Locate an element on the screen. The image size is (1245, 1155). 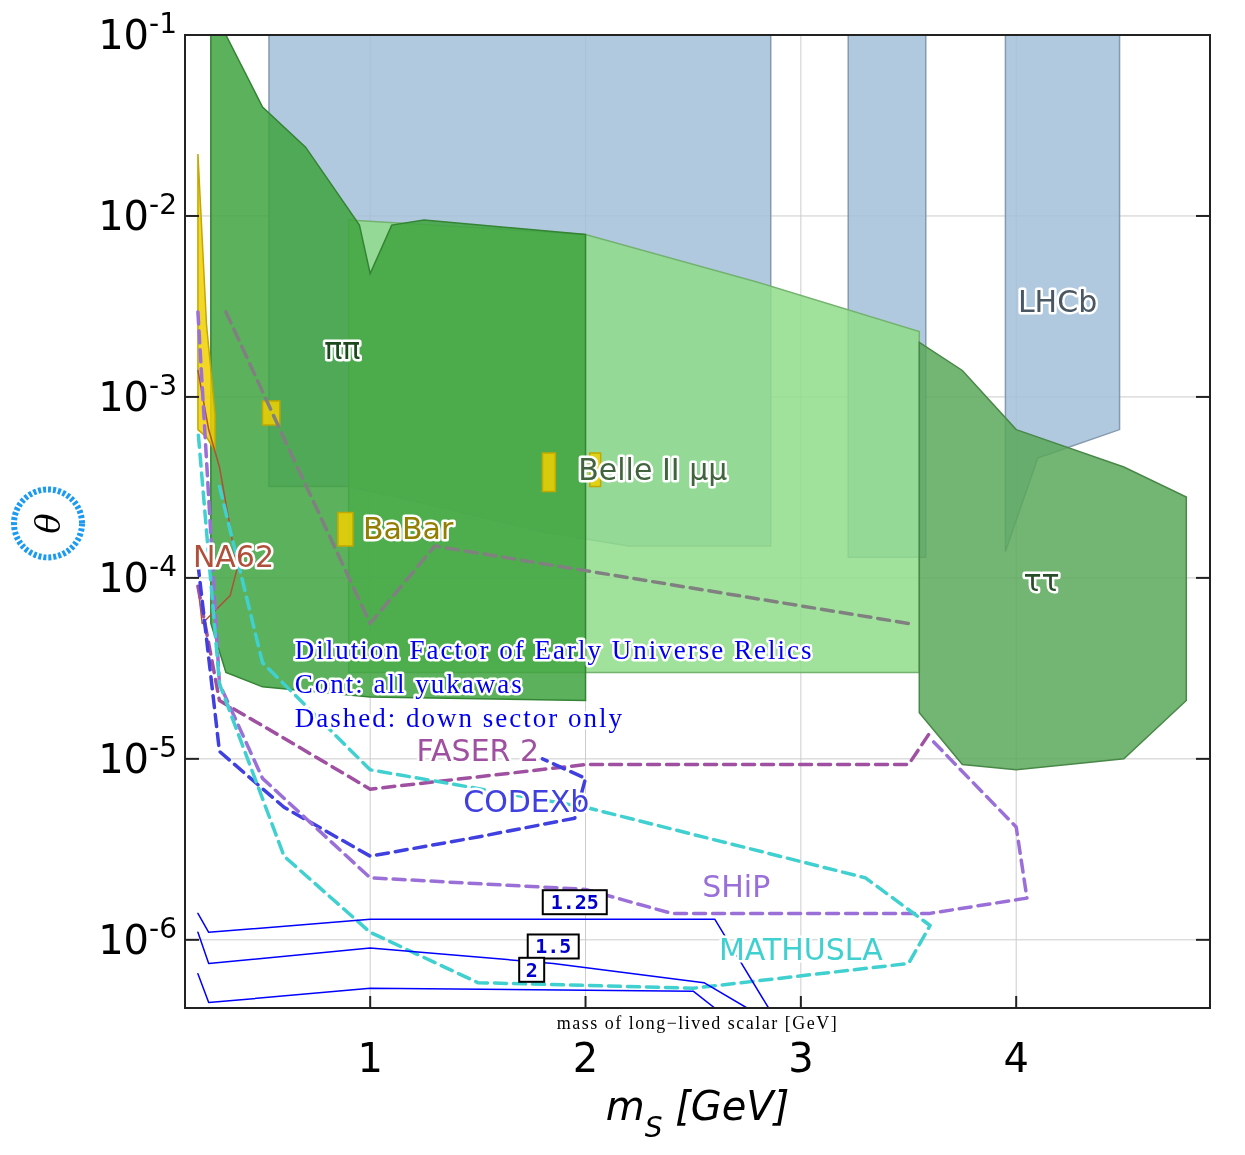
line-series is located at coordinates (564, 687).